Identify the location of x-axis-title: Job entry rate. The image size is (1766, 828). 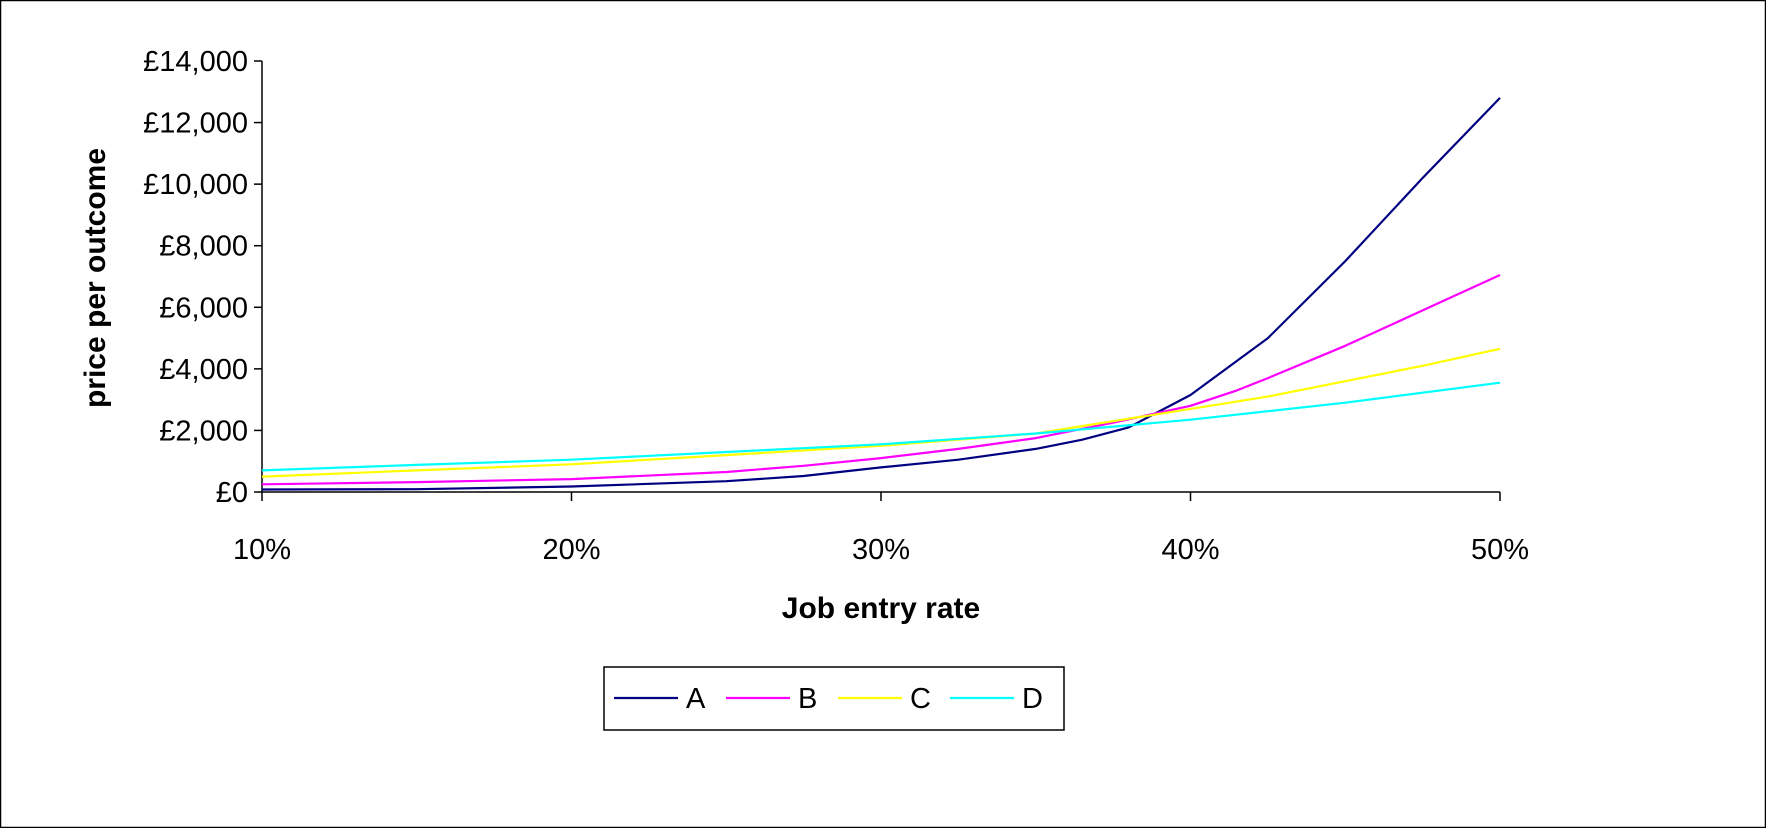
(881, 608).